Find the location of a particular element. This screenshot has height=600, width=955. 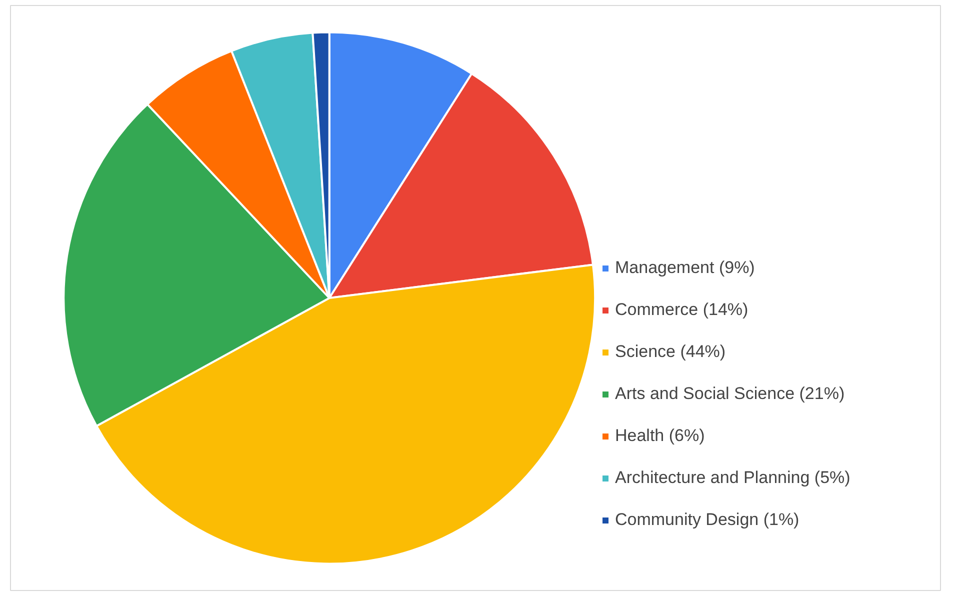

legend-label: Arts and Social Science (21%) is located at coordinates (730, 394).